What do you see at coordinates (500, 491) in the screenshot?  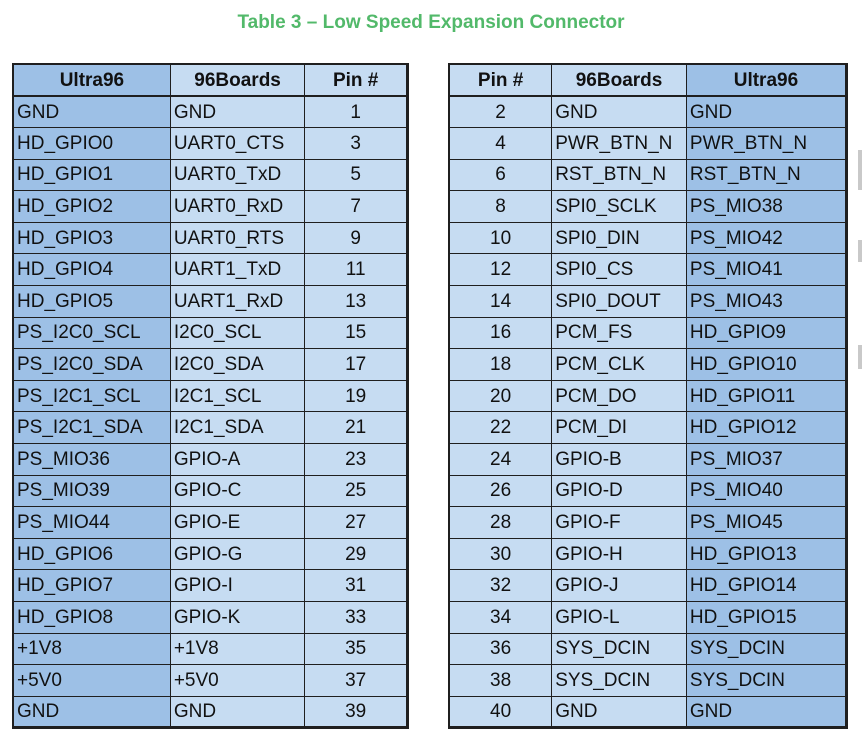 I see `pin-number-cell: 26` at bounding box center [500, 491].